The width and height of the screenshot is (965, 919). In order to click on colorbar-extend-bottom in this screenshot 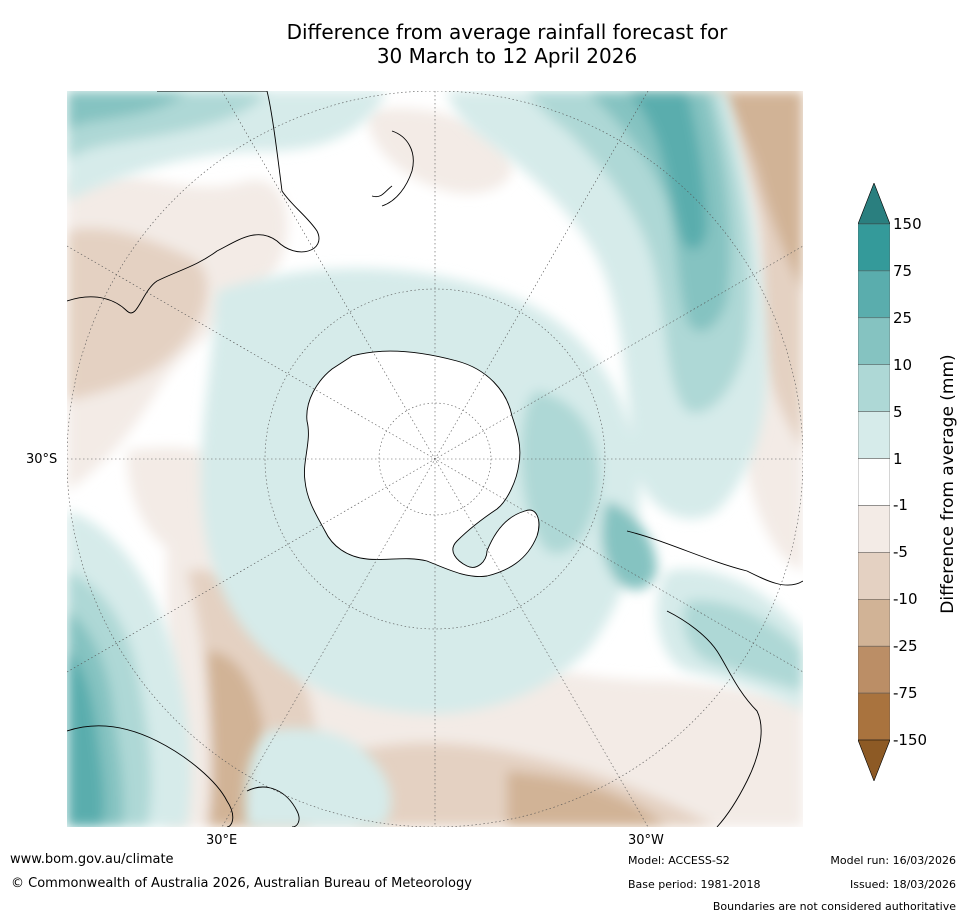, I will do `click(874, 760)`.